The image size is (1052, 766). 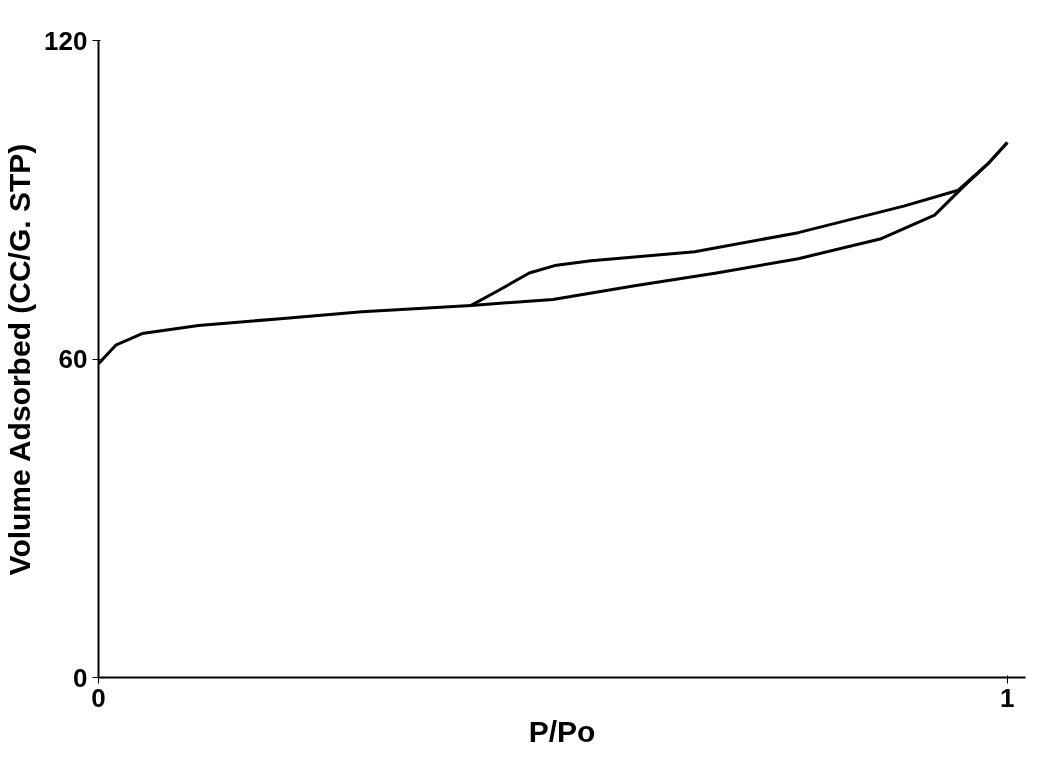 What do you see at coordinates (562, 731) in the screenshot?
I see `x-axis-title: P/Po` at bounding box center [562, 731].